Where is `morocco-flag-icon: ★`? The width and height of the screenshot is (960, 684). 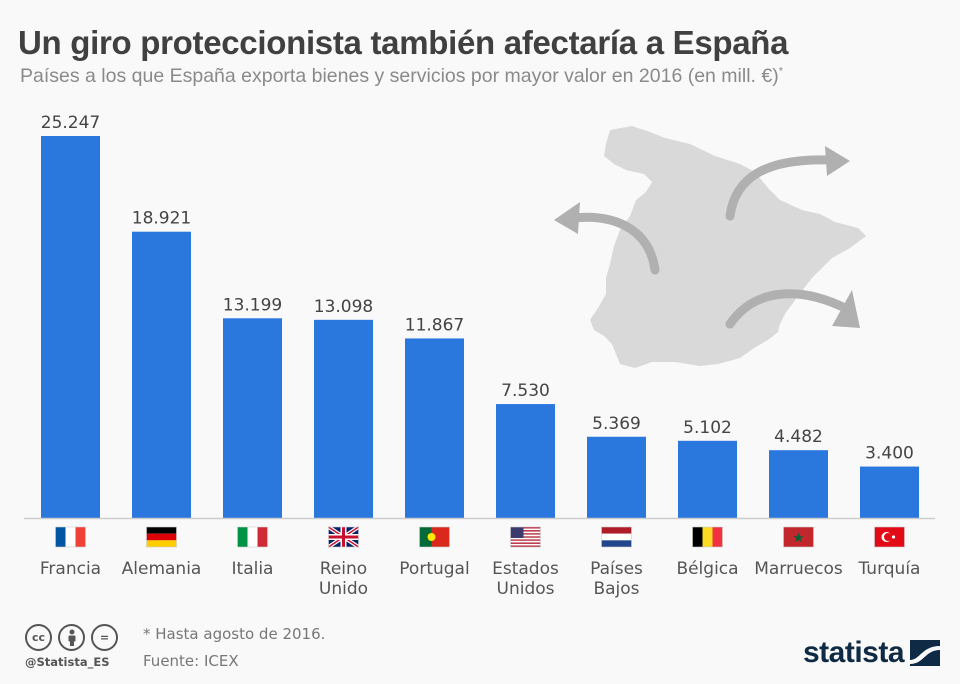
morocco-flag-icon: ★ is located at coordinates (798, 537).